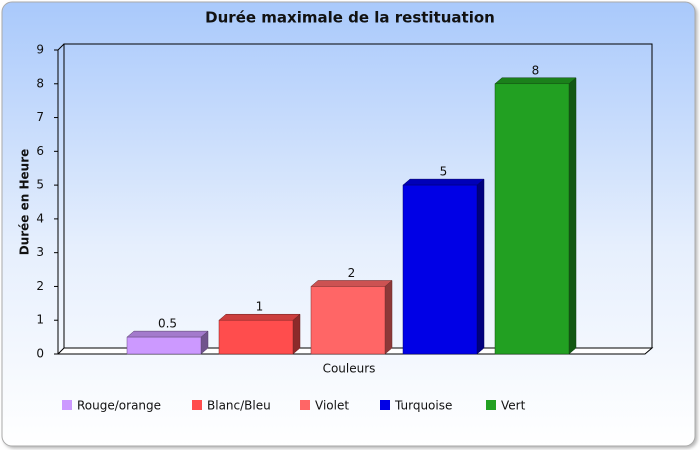  I want to click on y-tick-label: 9, so click(40, 50).